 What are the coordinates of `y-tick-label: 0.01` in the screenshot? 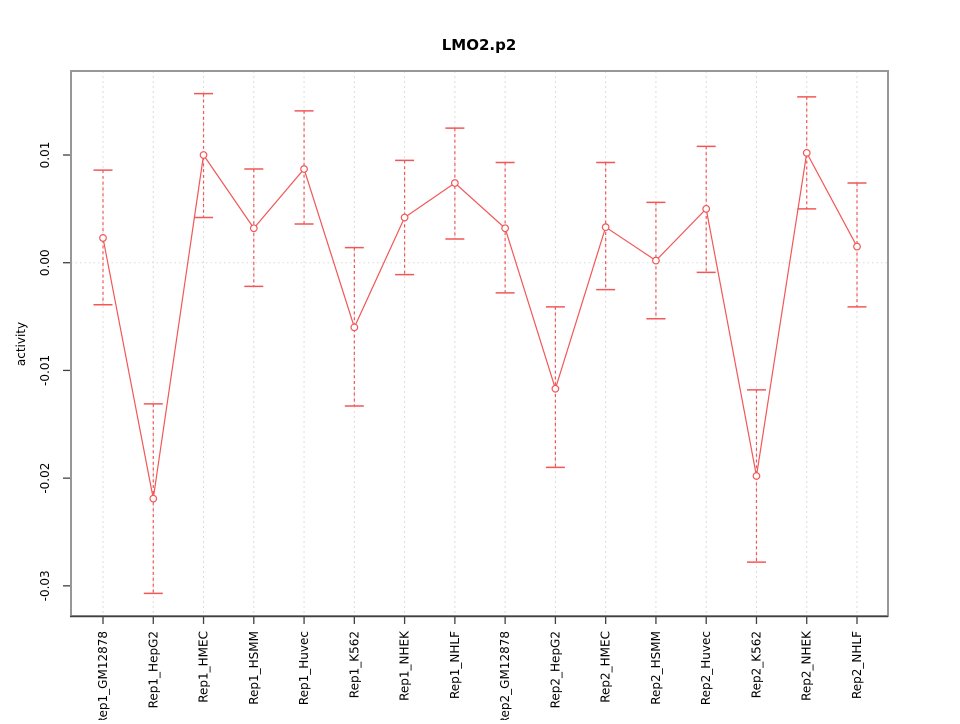 It's located at (45, 155).